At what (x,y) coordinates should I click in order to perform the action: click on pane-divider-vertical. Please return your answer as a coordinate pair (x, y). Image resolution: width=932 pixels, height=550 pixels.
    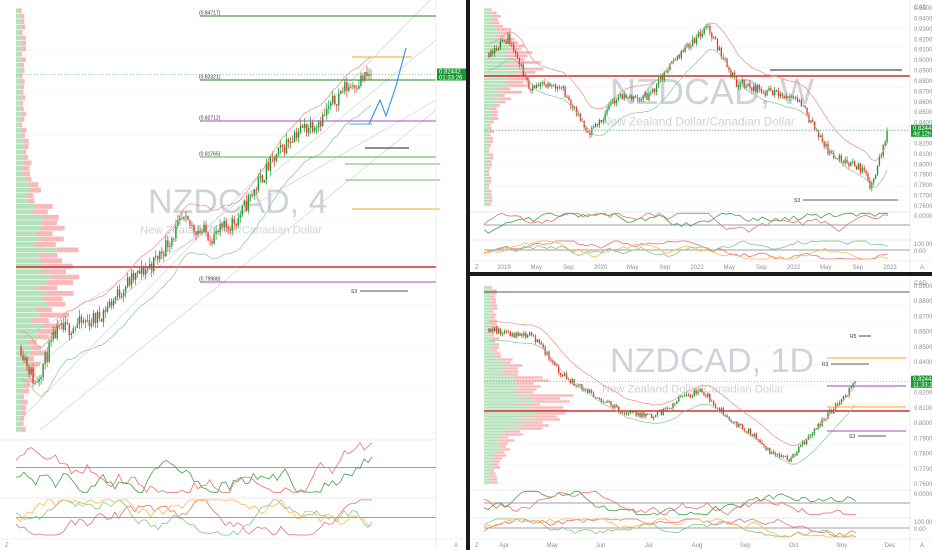
    Looking at the image, I should click on (468, 275).